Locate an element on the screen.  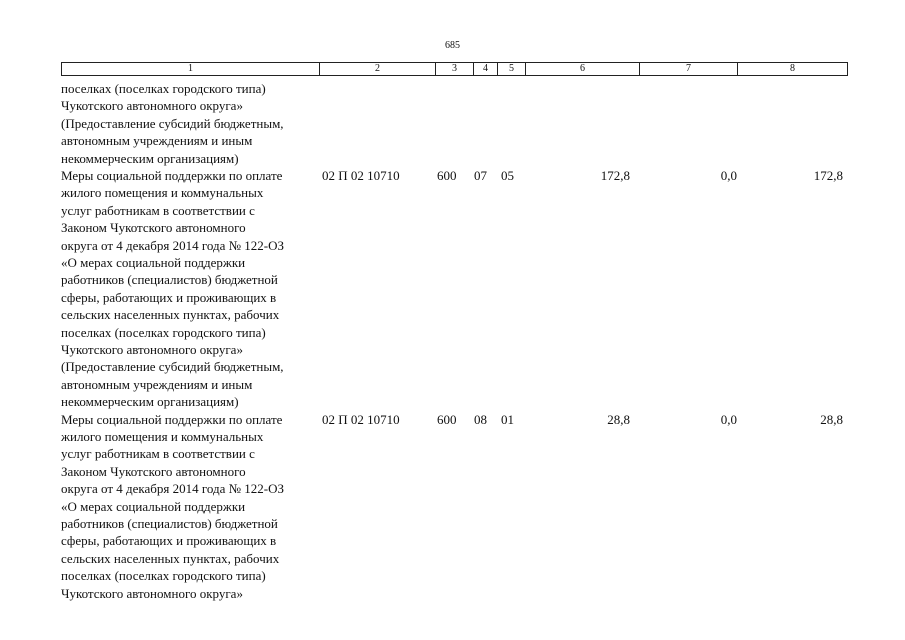
table-cell: 08 is located at coordinates (480, 419).